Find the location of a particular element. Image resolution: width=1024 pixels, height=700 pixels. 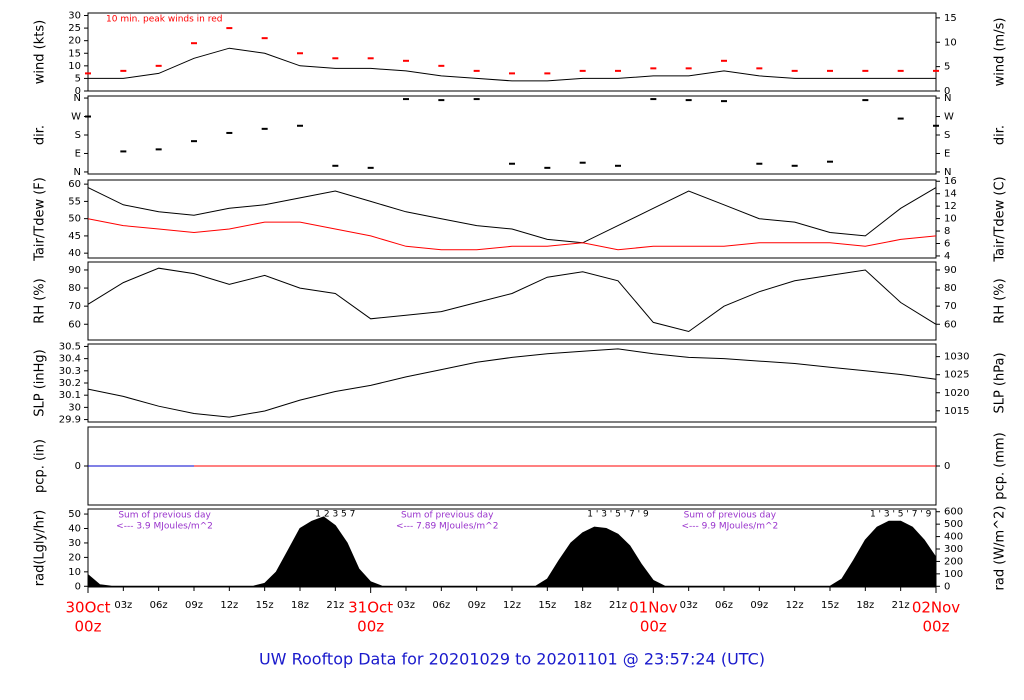

y-tick-label: 50 is located at coordinates (74, 514).